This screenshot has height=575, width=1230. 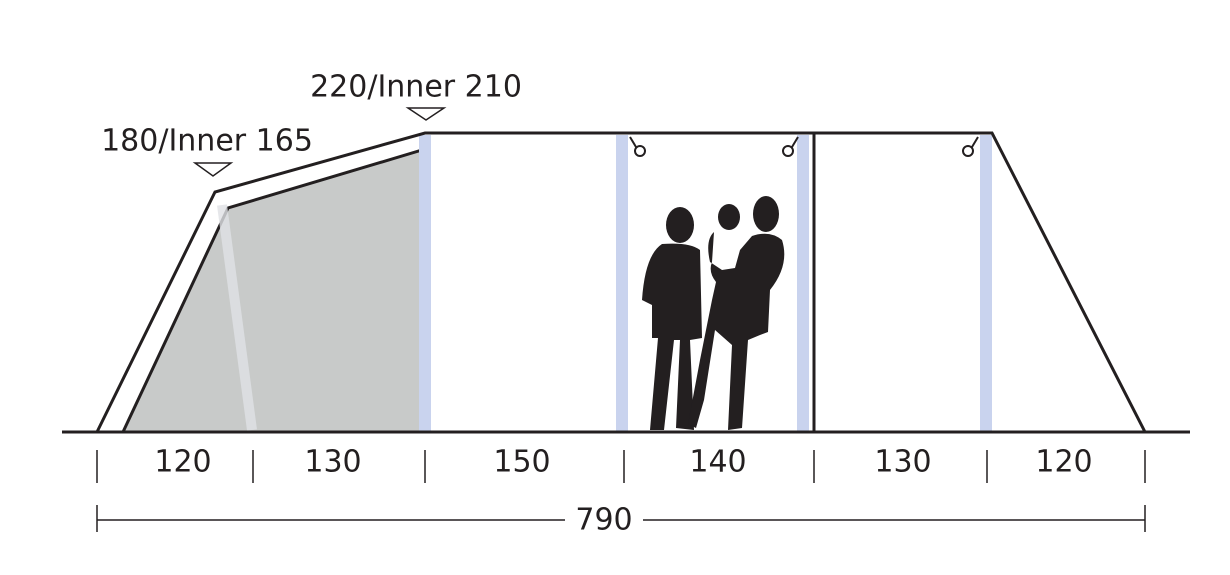 I want to click on dimension-ticks, so click(x=621, y=491).